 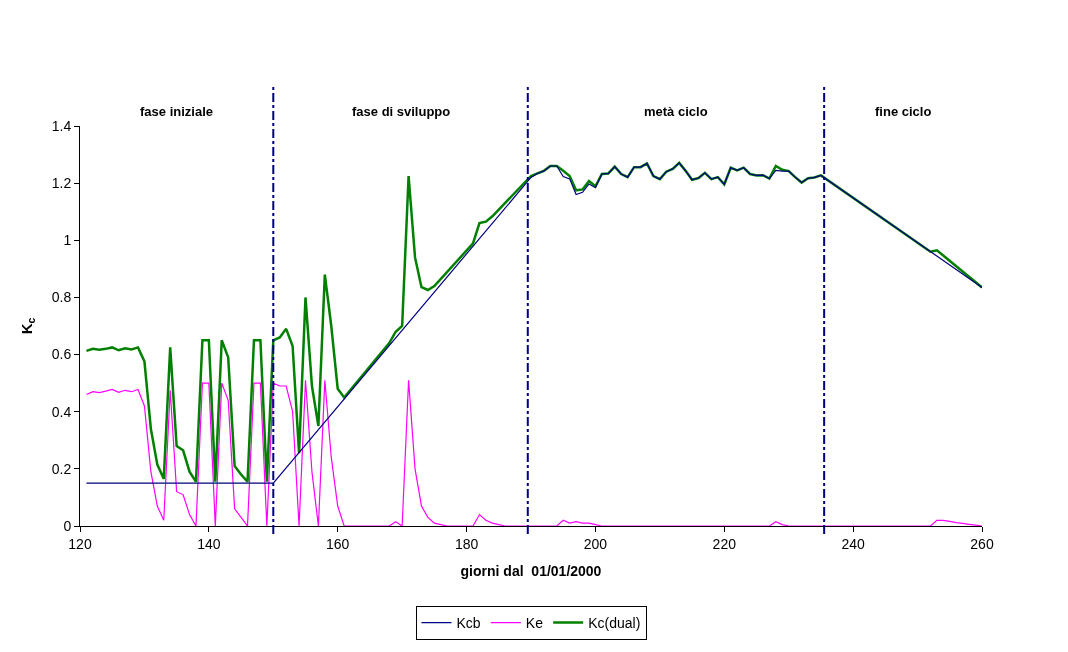 I want to click on x-tick-label: 220, so click(x=724, y=543).